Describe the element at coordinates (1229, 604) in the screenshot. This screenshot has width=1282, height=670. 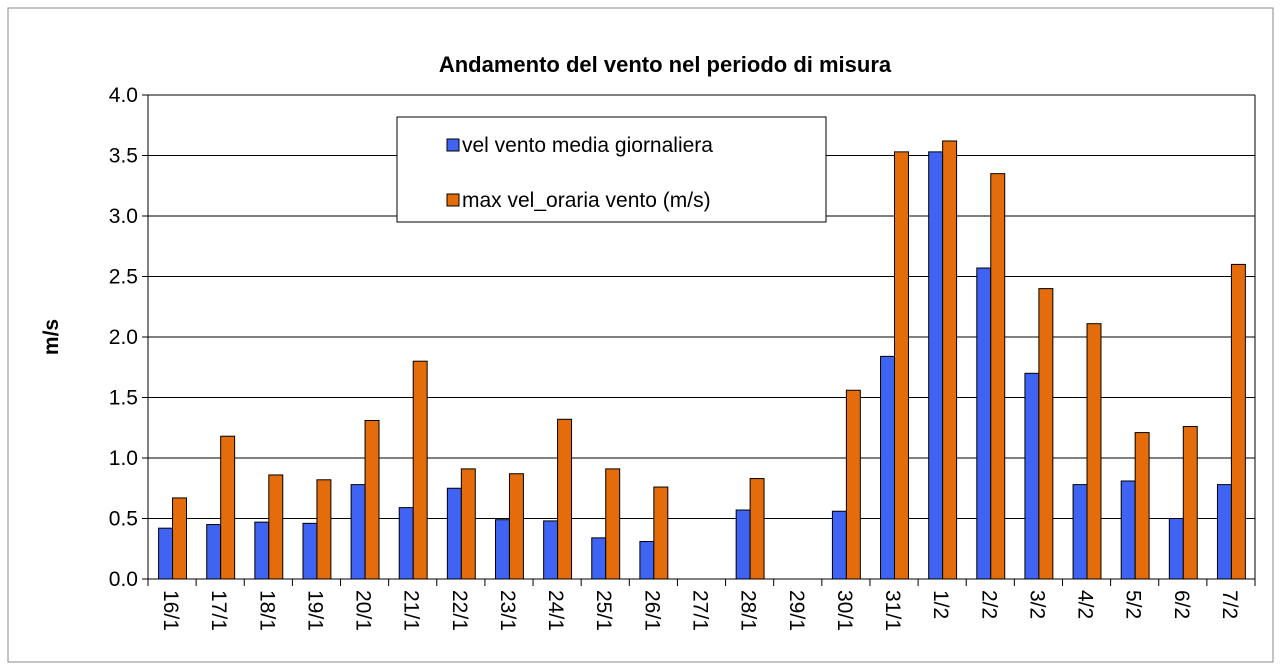
I see `x-tick-label: 7/2` at that location.